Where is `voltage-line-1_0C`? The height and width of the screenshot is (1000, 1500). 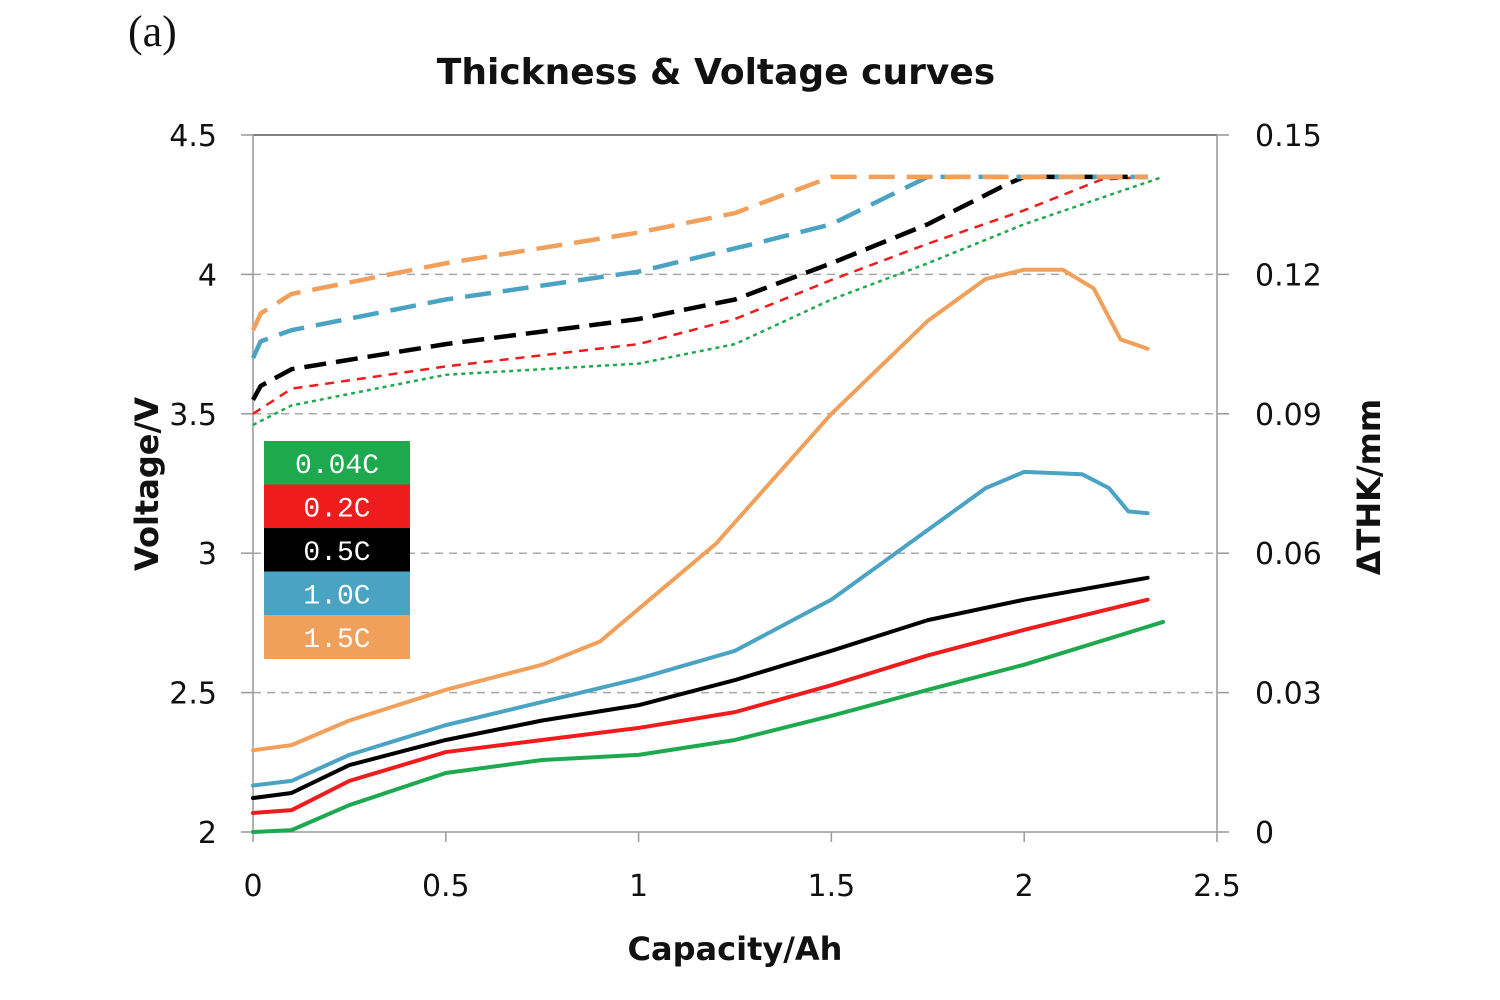 voltage-line-1_0C is located at coordinates (699, 266).